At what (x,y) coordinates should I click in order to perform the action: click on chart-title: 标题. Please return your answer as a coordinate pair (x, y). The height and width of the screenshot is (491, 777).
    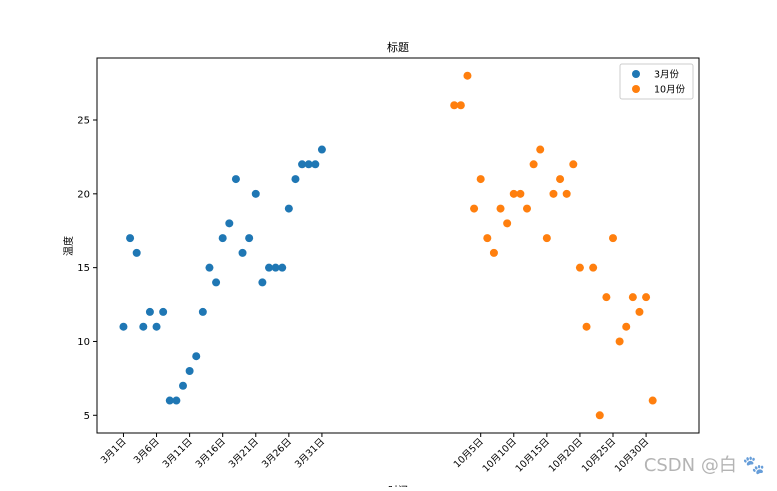
    Looking at the image, I should click on (398, 47).